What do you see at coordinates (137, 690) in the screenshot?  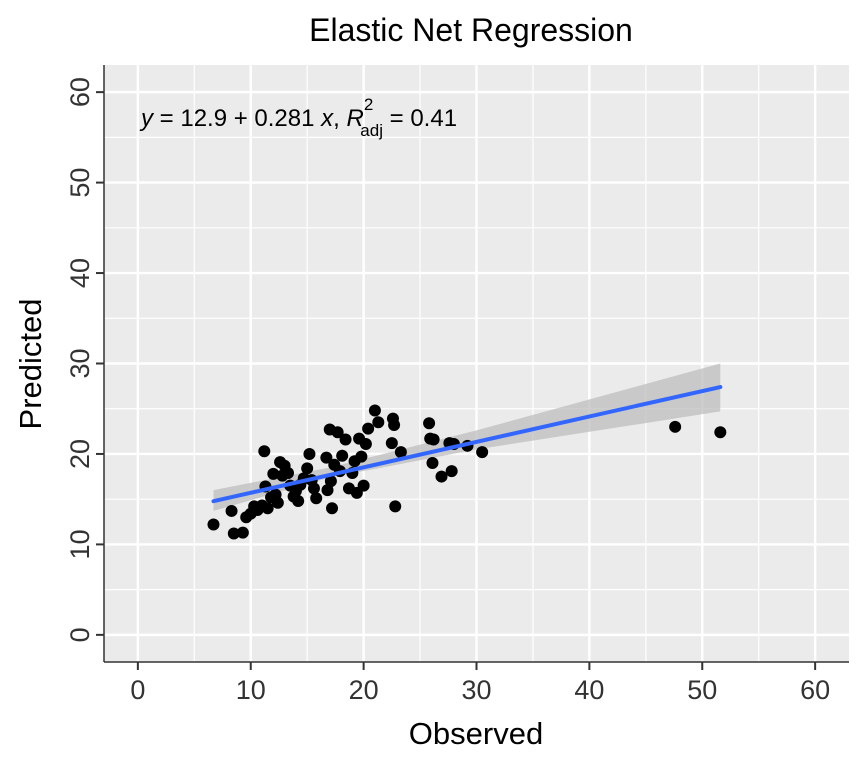 I see `x-tick-label: 0` at bounding box center [137, 690].